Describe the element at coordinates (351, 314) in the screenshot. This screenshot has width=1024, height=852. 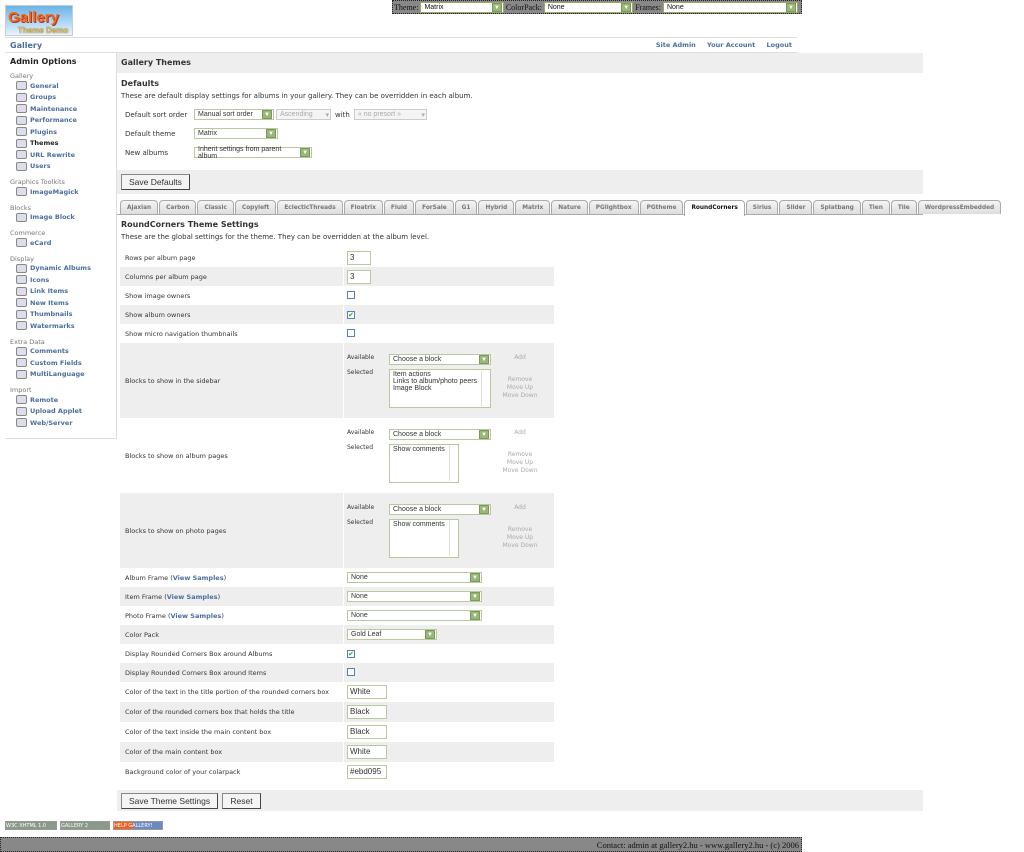
I see `checkbox-checked: ✔` at that location.